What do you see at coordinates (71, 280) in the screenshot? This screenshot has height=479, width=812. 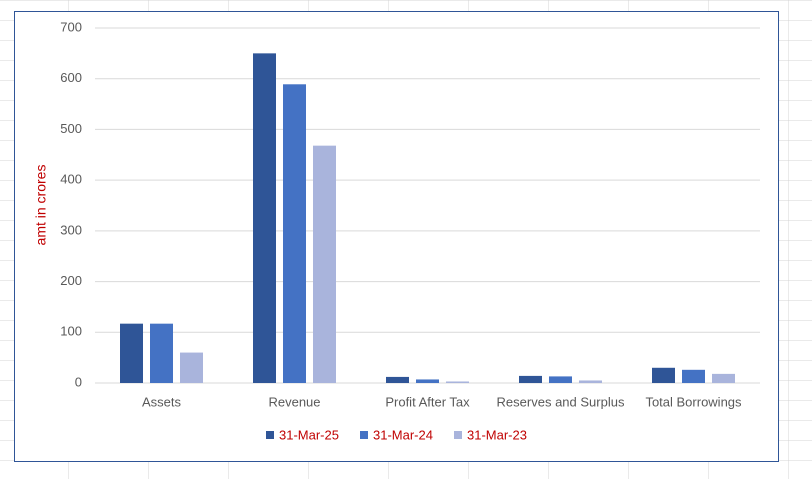 I see `y-tick-label: 200` at bounding box center [71, 280].